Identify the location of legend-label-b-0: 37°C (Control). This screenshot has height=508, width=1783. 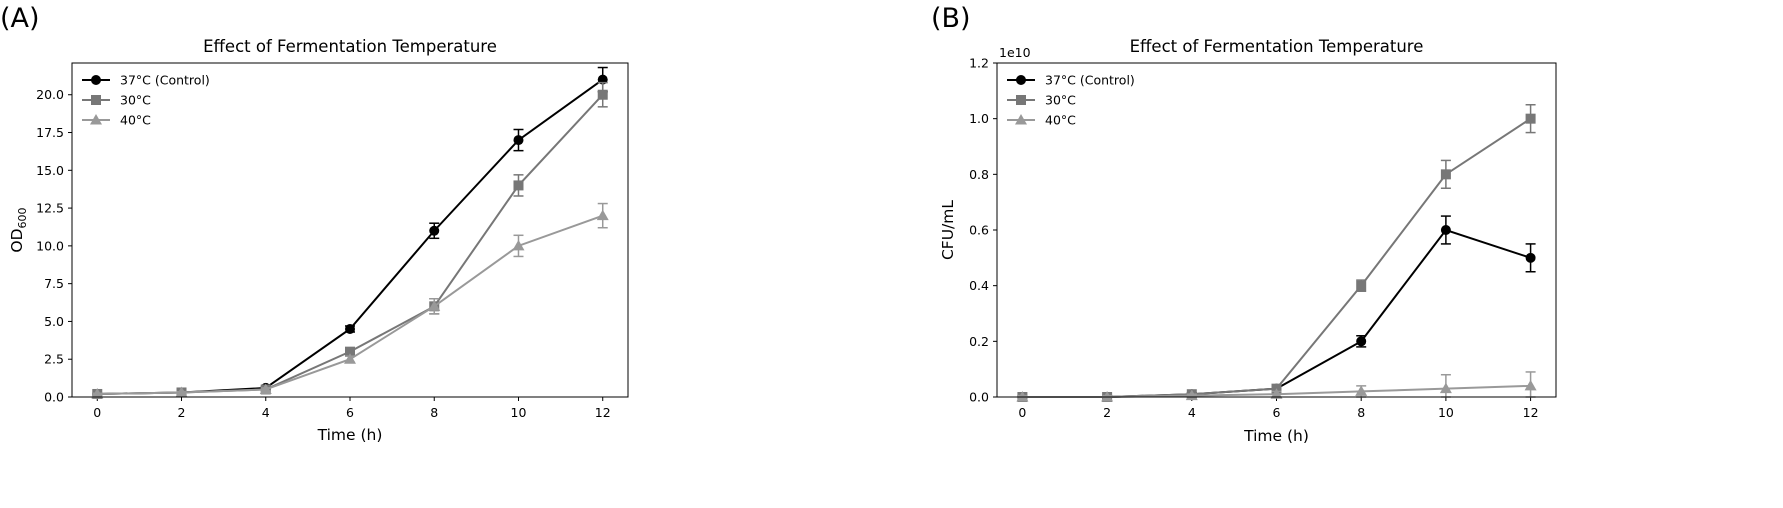
(1090, 80).